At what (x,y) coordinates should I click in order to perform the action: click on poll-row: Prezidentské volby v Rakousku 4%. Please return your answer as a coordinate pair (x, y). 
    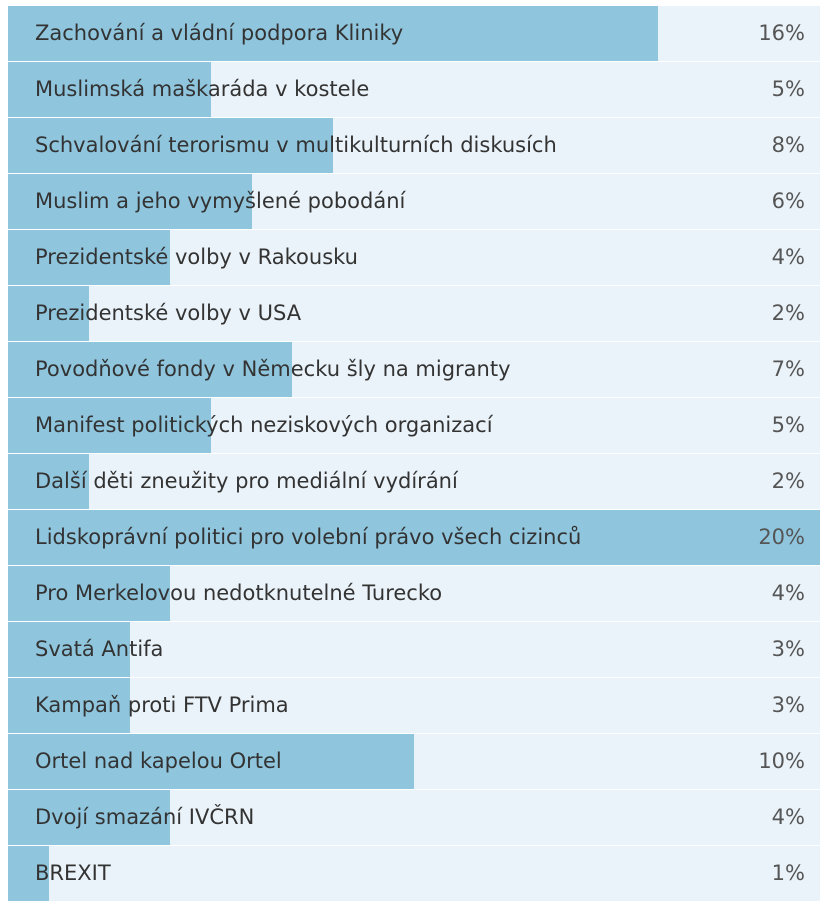
    Looking at the image, I should click on (414, 258).